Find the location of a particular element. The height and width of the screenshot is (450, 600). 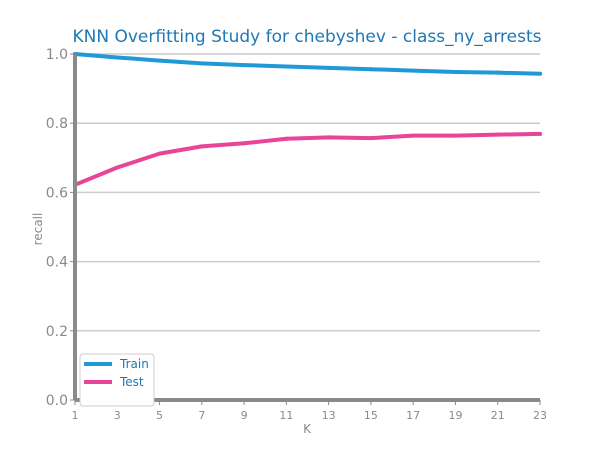

legend-label: Train is located at coordinates (134, 364).